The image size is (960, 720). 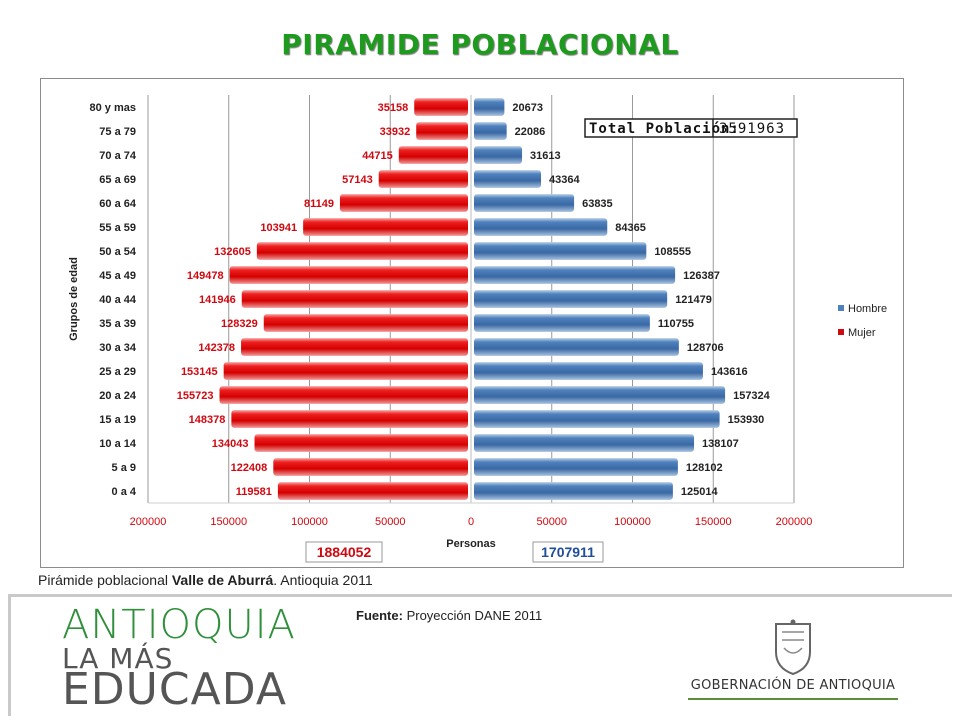 I want to click on y-tick-label: 25 a 29, so click(x=117, y=372).